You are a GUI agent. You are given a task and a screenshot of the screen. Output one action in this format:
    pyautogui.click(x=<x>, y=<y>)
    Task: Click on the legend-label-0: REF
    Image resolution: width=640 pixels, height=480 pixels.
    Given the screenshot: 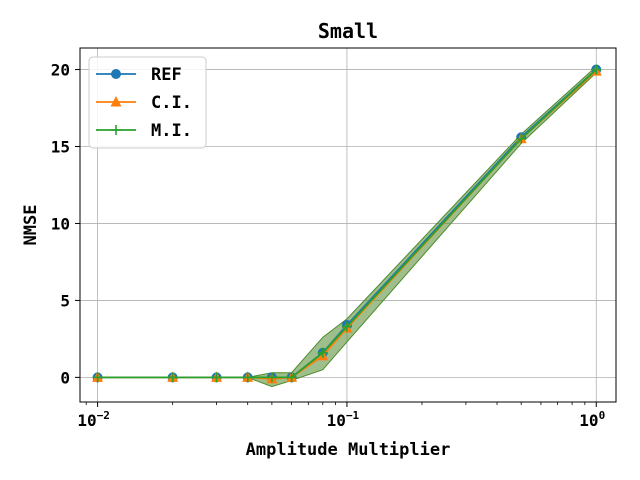 What is the action you would take?
    pyautogui.click(x=166, y=75)
    